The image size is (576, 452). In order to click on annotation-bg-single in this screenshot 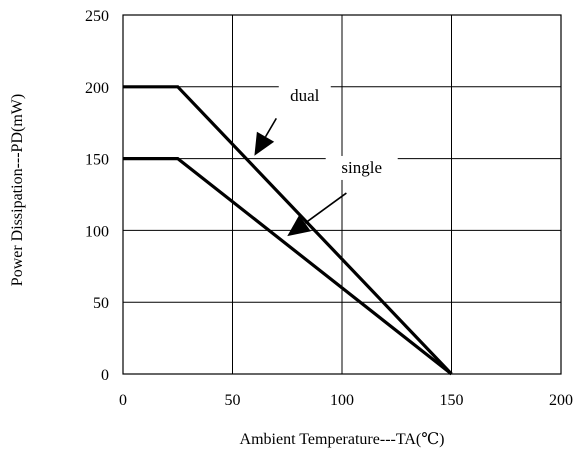, I will do `click(361, 167)`.